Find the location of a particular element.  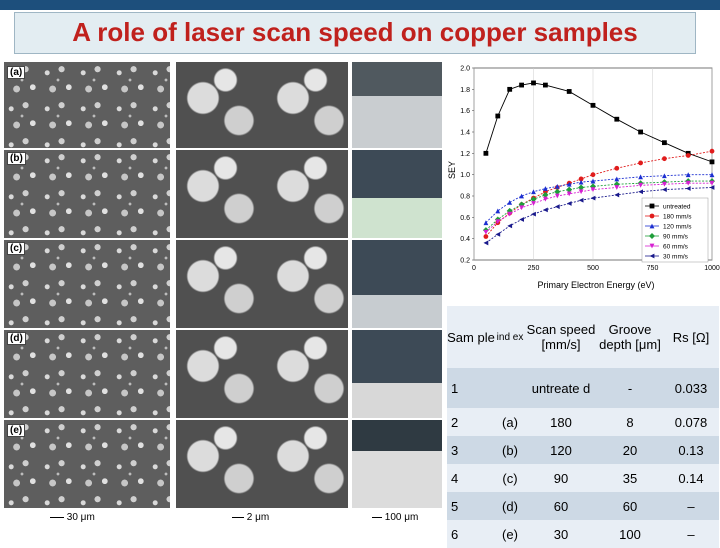

cross-section-c is located at coordinates (397, 284).